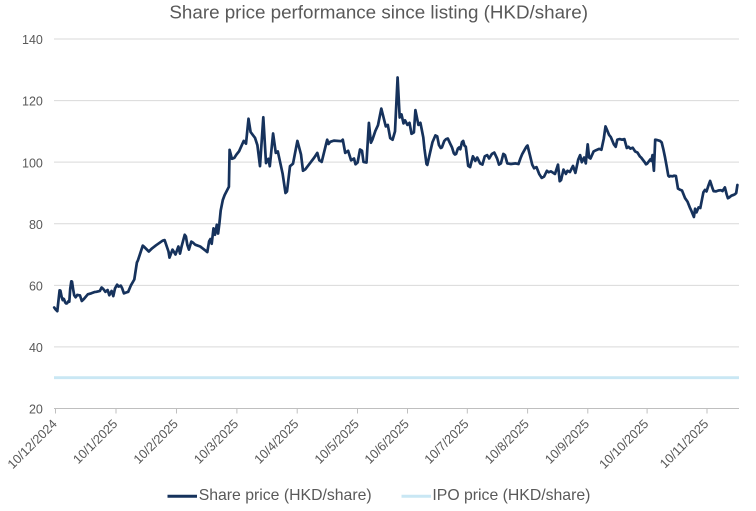 The image size is (756, 511). What do you see at coordinates (32, 102) in the screenshot?
I see `svg-text: 120` at bounding box center [32, 102].